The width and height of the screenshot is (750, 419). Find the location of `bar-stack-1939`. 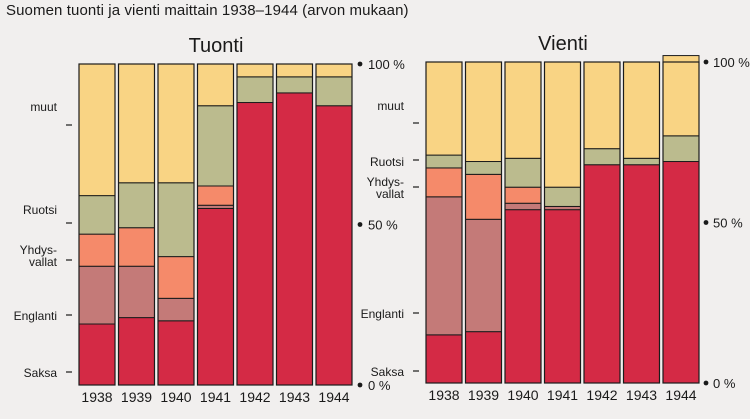

bar-stack-1939 is located at coordinates (483, 222).